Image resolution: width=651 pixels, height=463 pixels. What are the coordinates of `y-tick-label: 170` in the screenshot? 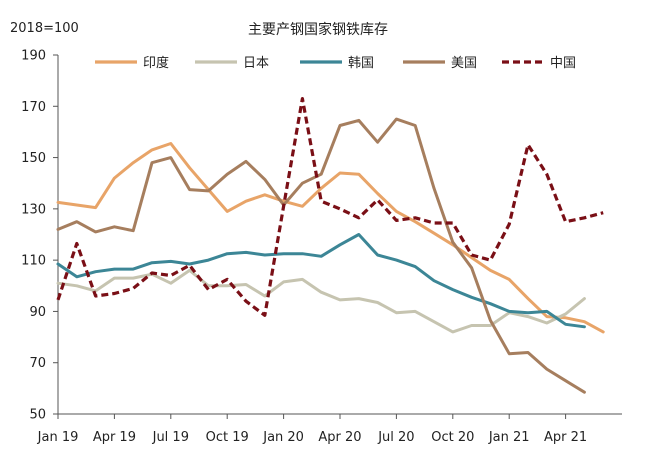 It's located at (33, 107).